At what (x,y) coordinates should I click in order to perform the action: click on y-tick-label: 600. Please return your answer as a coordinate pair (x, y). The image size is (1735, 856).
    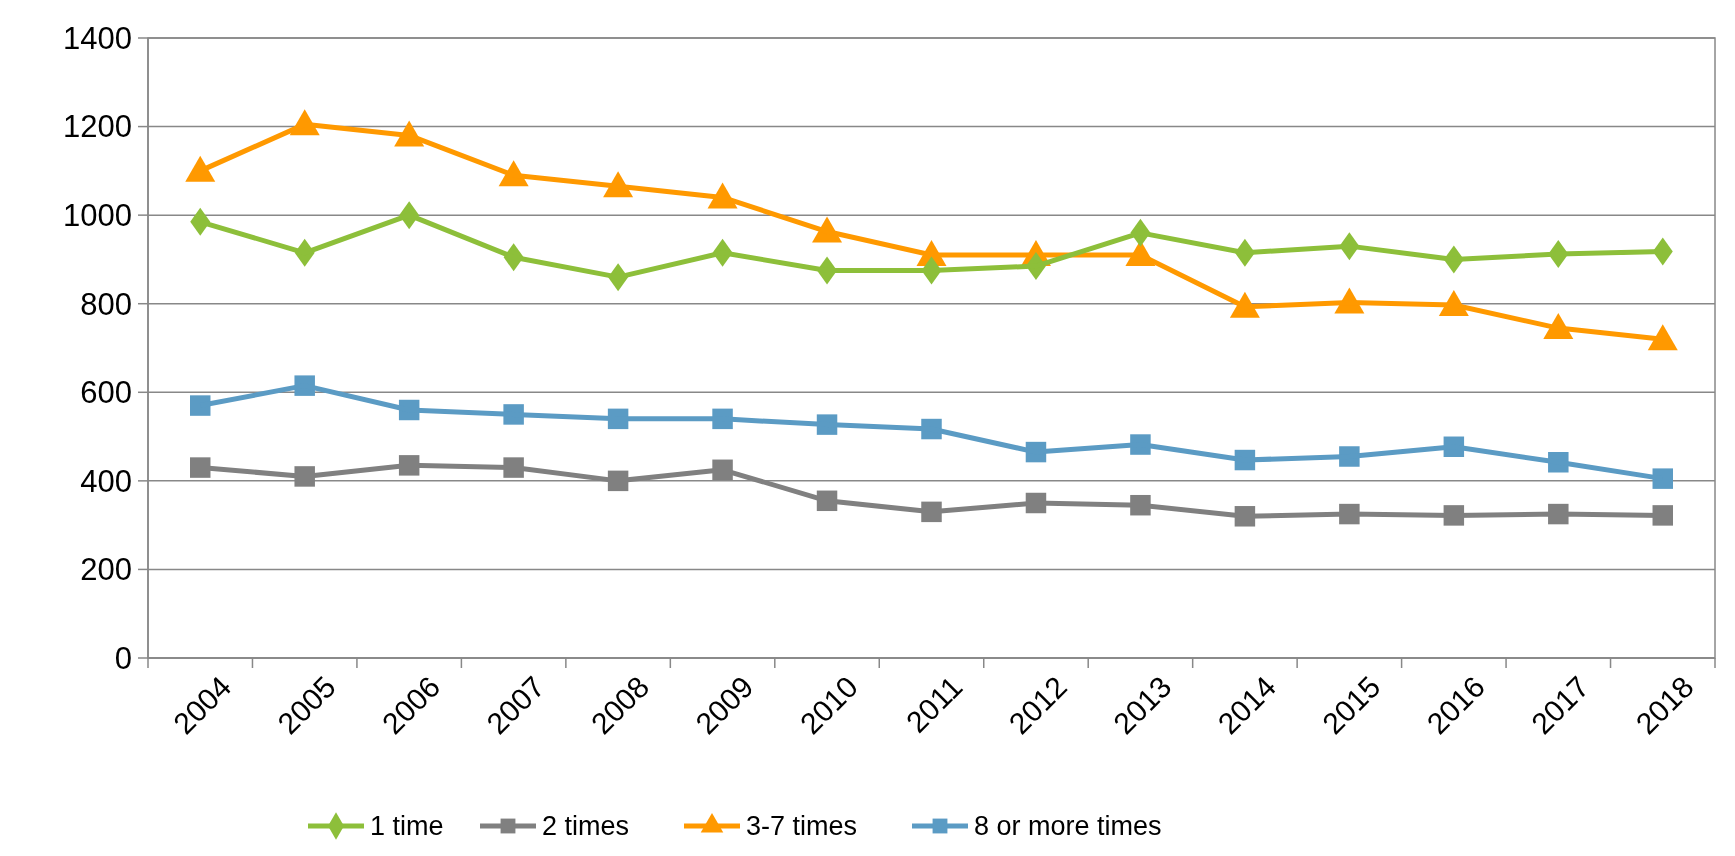
    Looking at the image, I should click on (106, 393).